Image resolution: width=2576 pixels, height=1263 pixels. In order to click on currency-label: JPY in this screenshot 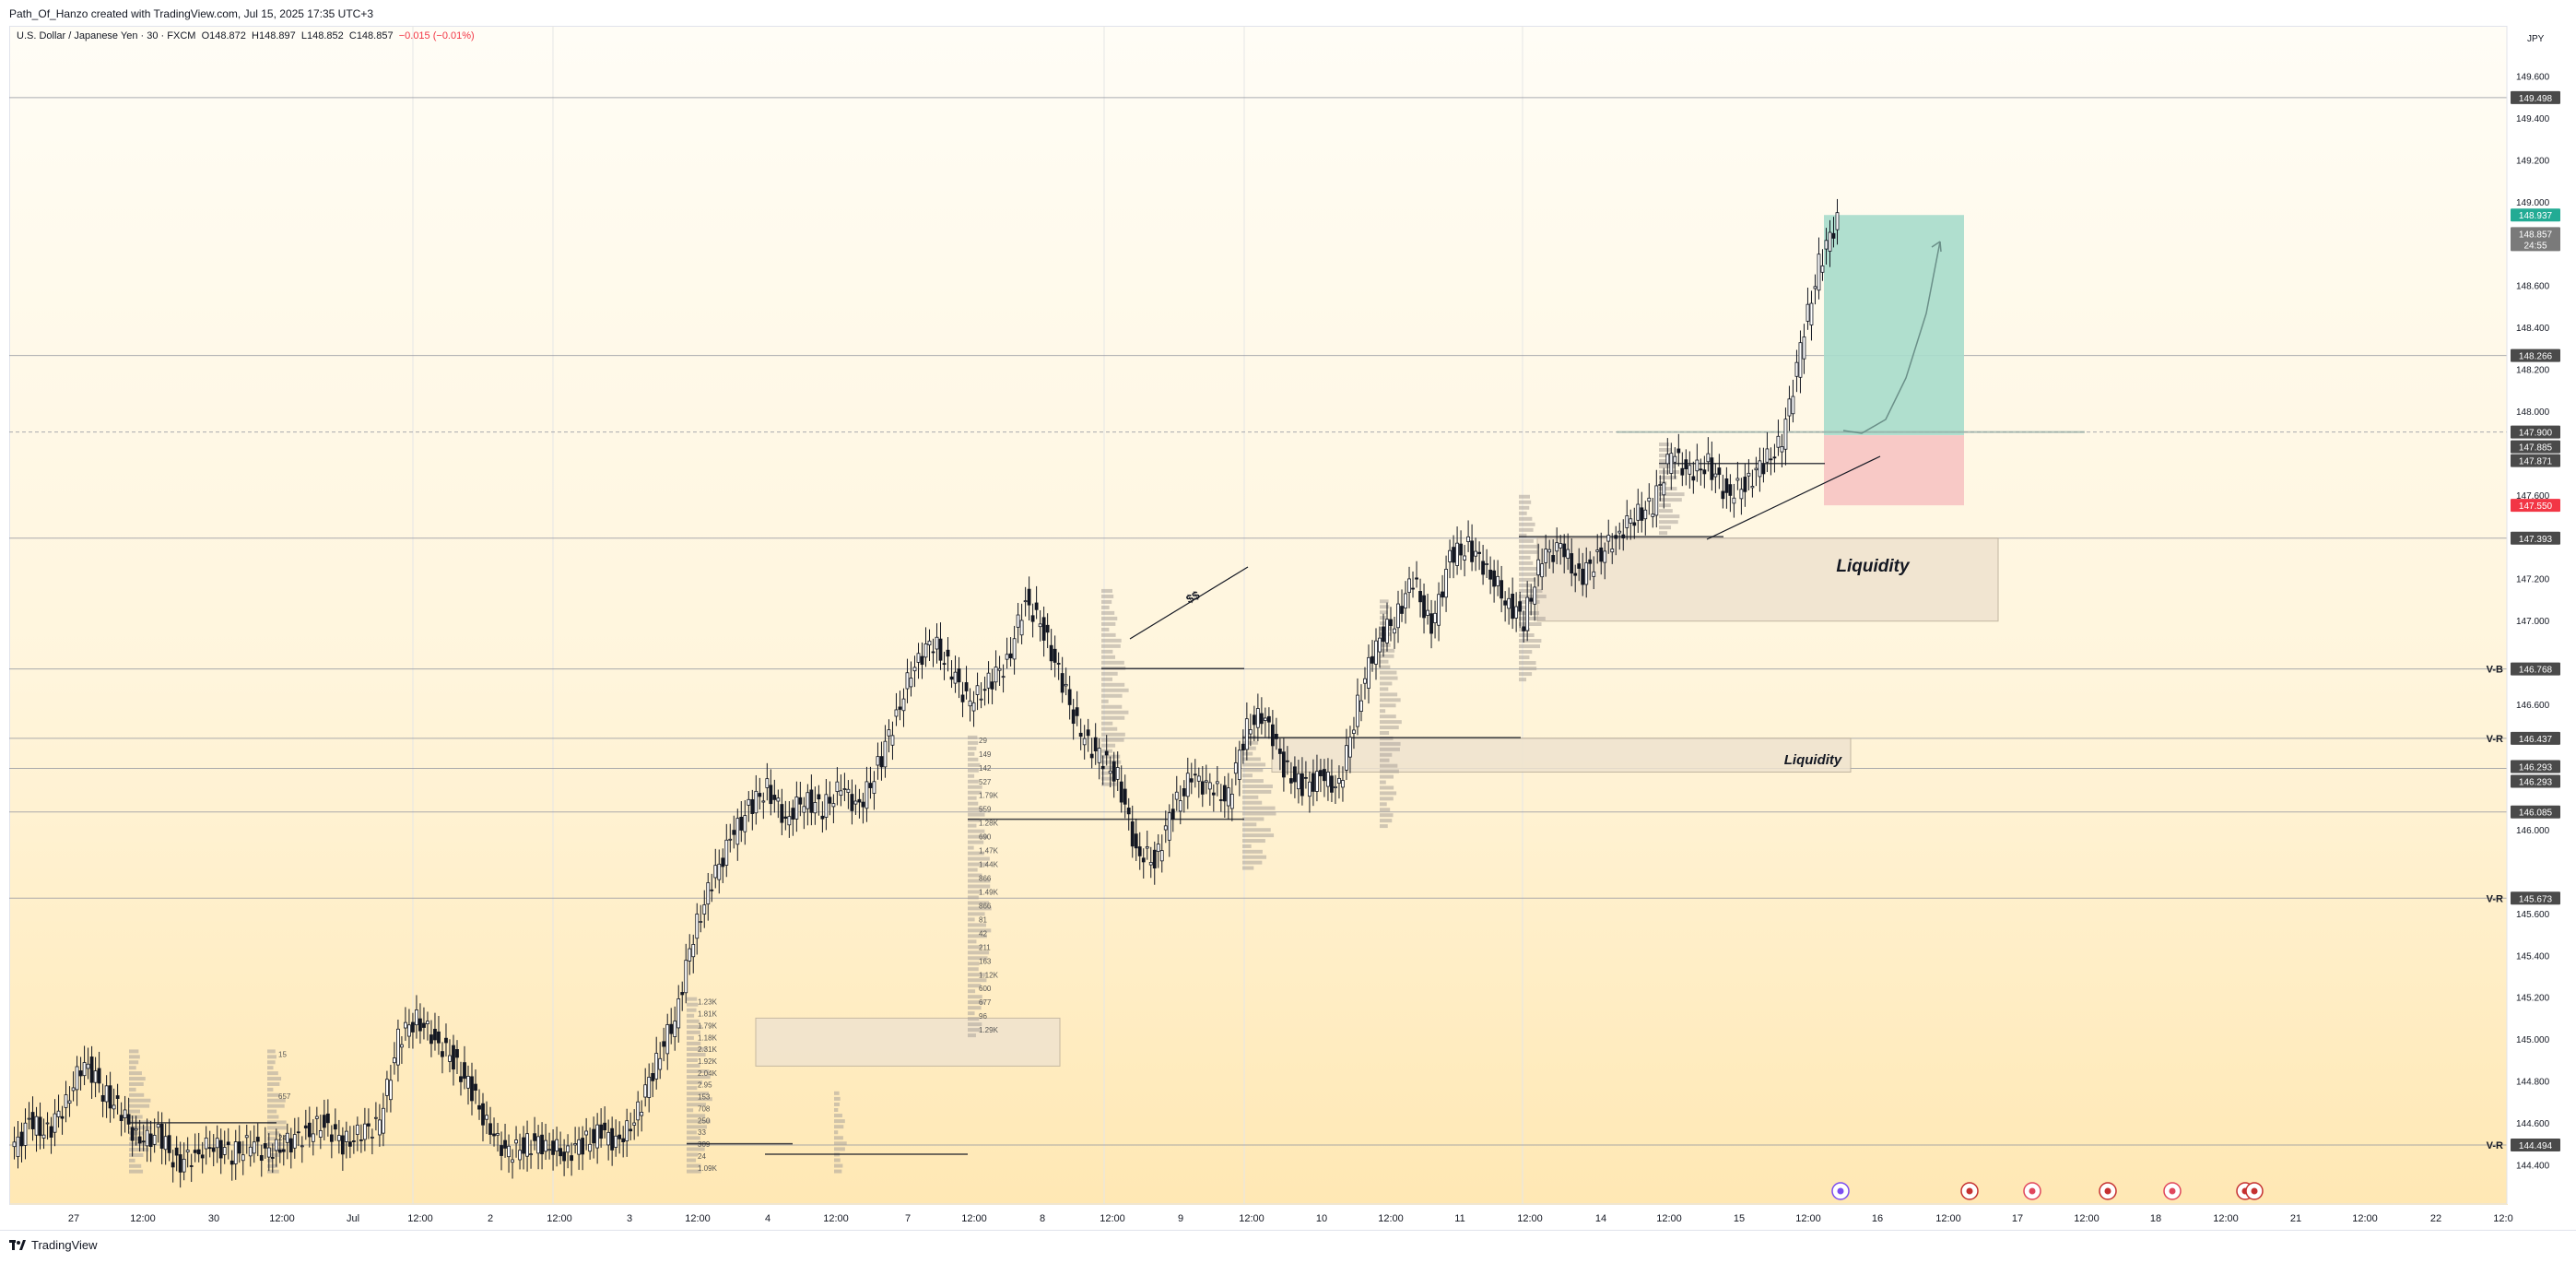, I will do `click(2536, 39)`.